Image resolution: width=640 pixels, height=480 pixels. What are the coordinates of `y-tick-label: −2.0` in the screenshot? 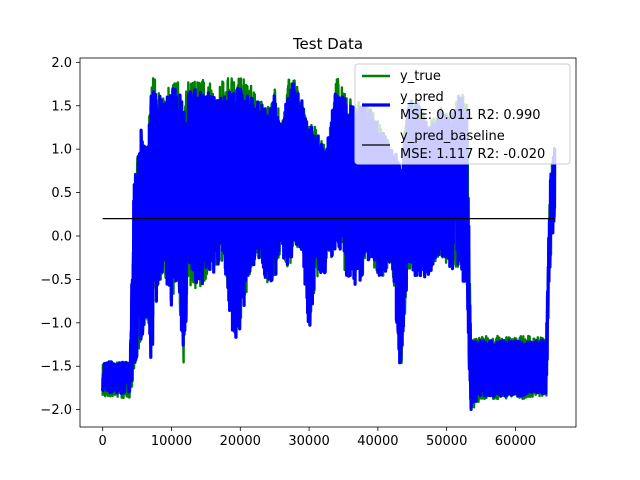 It's located at (56, 410).